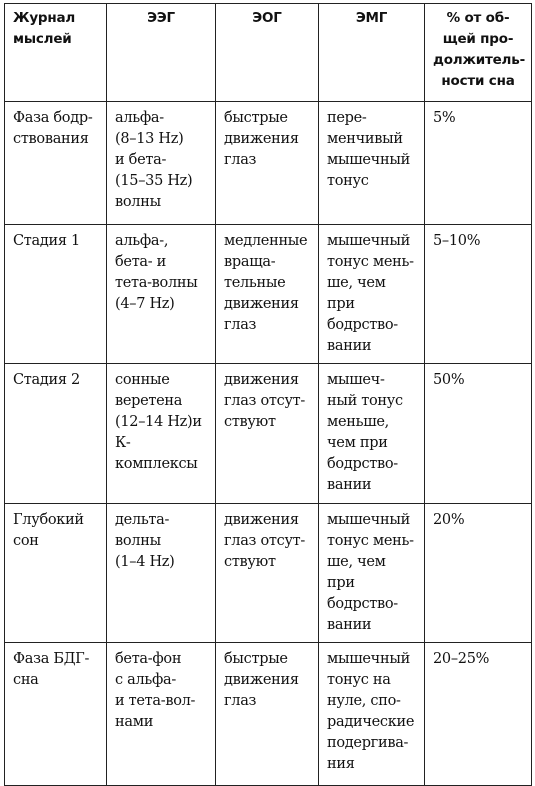 The width and height of the screenshot is (535, 786). I want to click on cell-emg: пере- менчивый мышечный тонус, so click(371, 163).